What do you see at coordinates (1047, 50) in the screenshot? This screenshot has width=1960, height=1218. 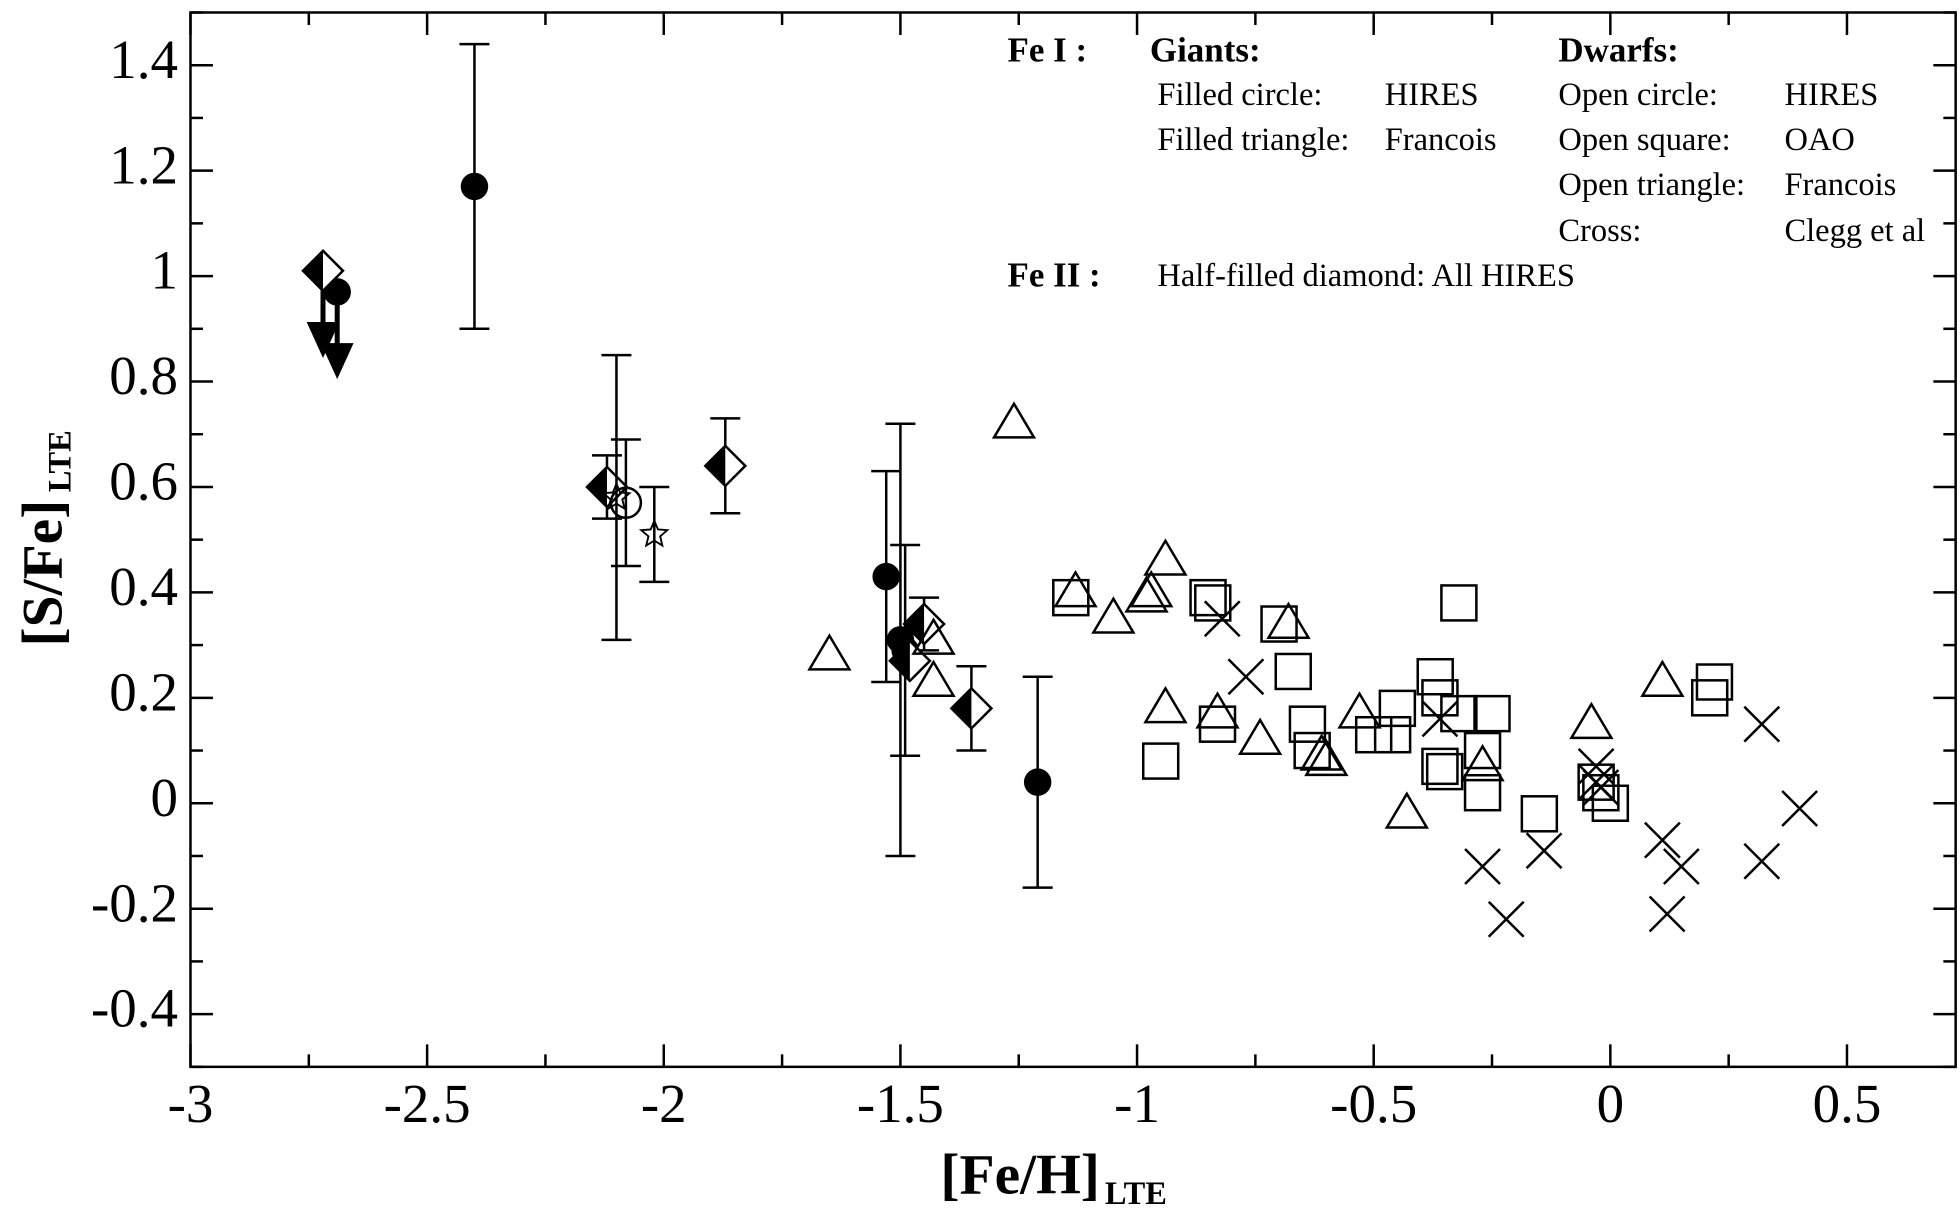 I see `legend-fe1: Fe I :` at bounding box center [1047, 50].